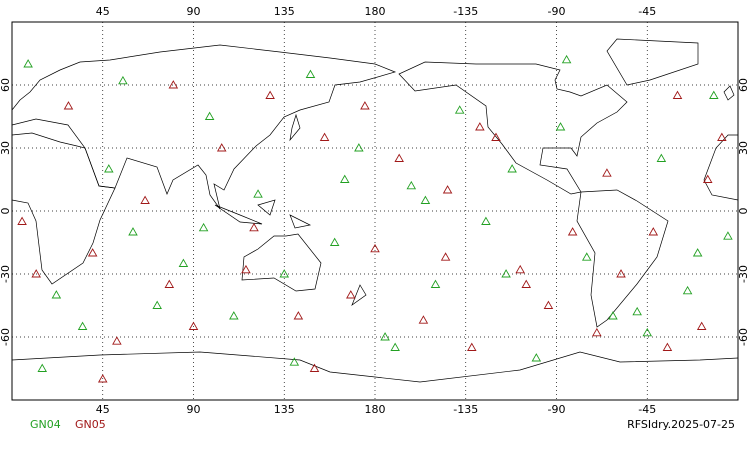 This screenshot has height=450, width=750. What do you see at coordinates (721, 167) in the screenshot?
I see `africa-west` at bounding box center [721, 167].